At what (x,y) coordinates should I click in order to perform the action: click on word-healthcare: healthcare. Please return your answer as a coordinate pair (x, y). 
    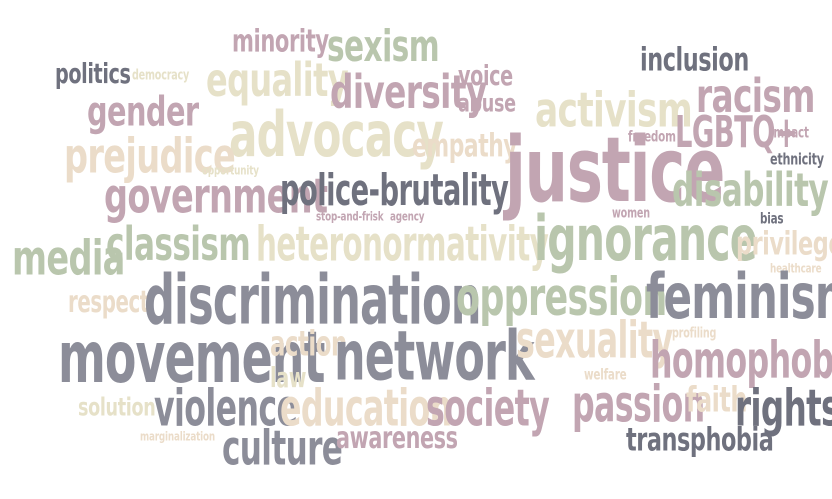
    Looking at the image, I should click on (796, 268).